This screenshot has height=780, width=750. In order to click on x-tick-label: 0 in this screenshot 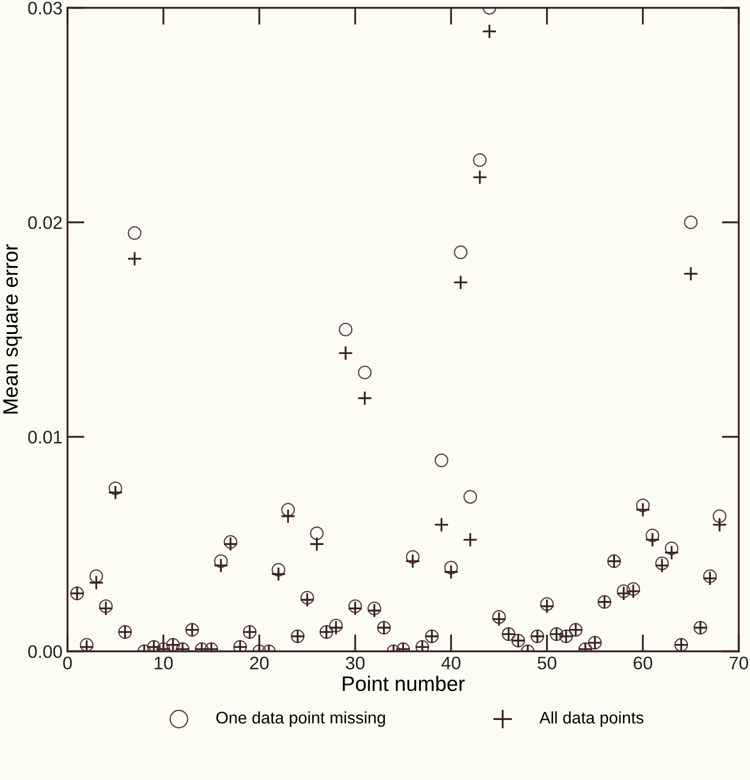, I will do `click(67, 663)`.